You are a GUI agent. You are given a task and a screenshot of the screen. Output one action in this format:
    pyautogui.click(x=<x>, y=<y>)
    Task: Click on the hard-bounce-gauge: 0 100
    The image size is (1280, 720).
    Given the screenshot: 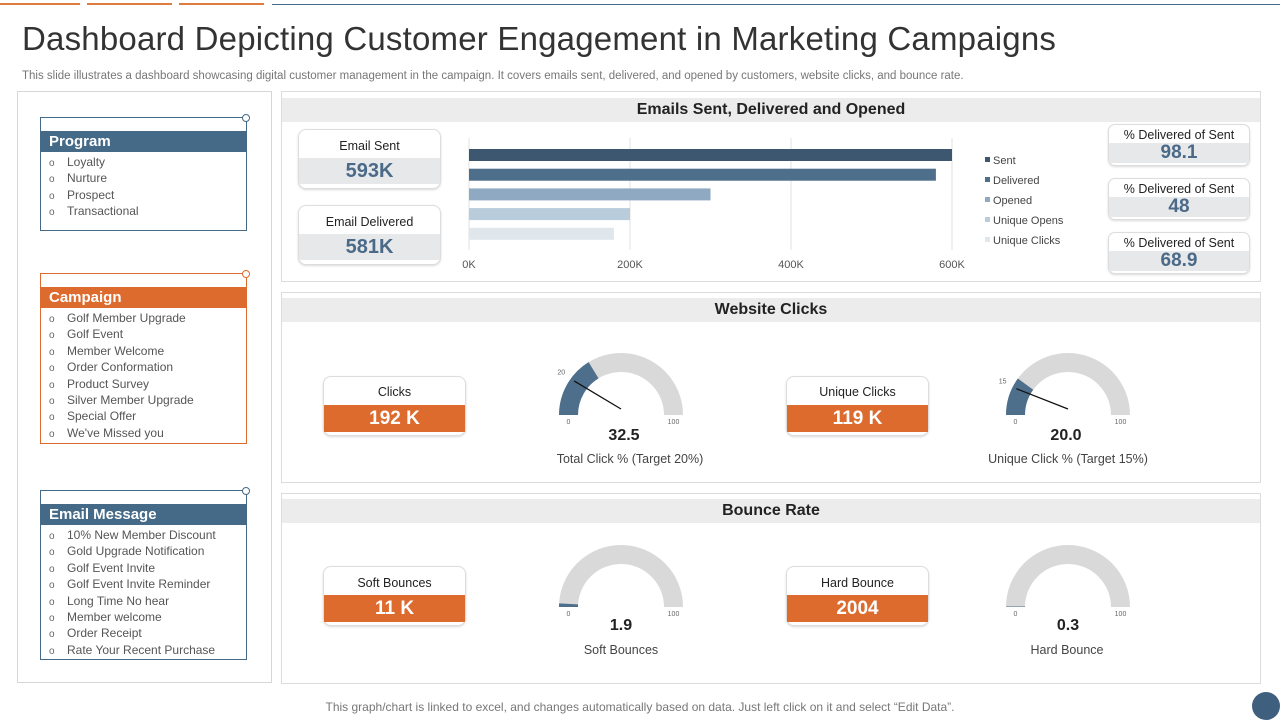 What is the action you would take?
    pyautogui.click(x=1067, y=581)
    